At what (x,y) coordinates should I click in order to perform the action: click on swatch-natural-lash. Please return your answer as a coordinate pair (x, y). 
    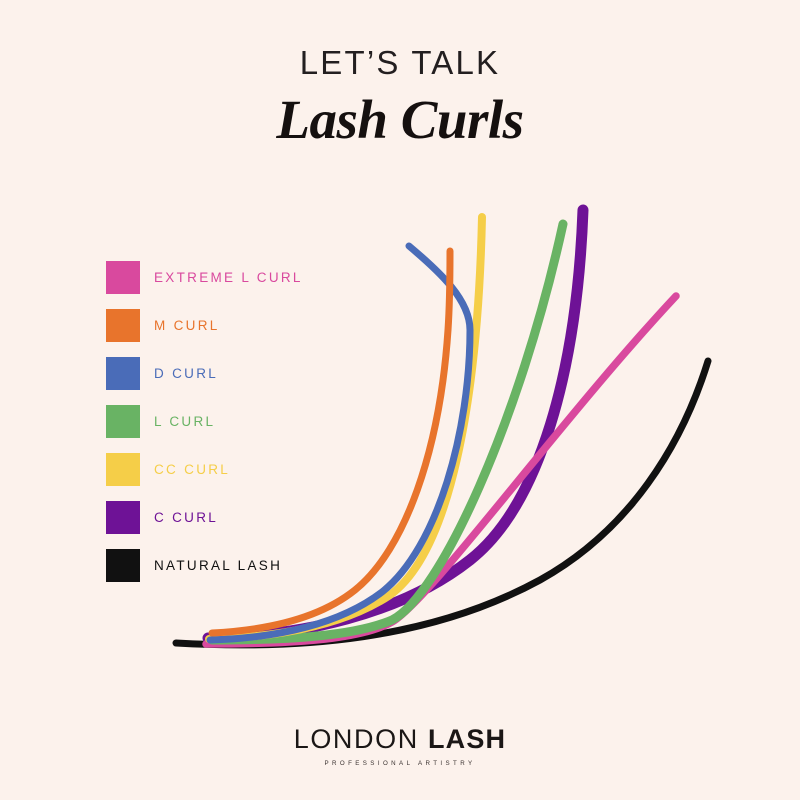
    Looking at the image, I should click on (123, 565).